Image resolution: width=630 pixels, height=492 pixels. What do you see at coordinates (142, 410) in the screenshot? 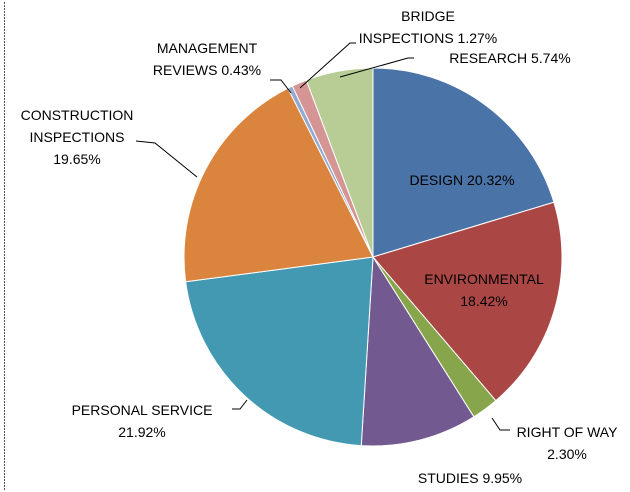
I see `category-label: PERSONAL SERVICE` at bounding box center [142, 410].